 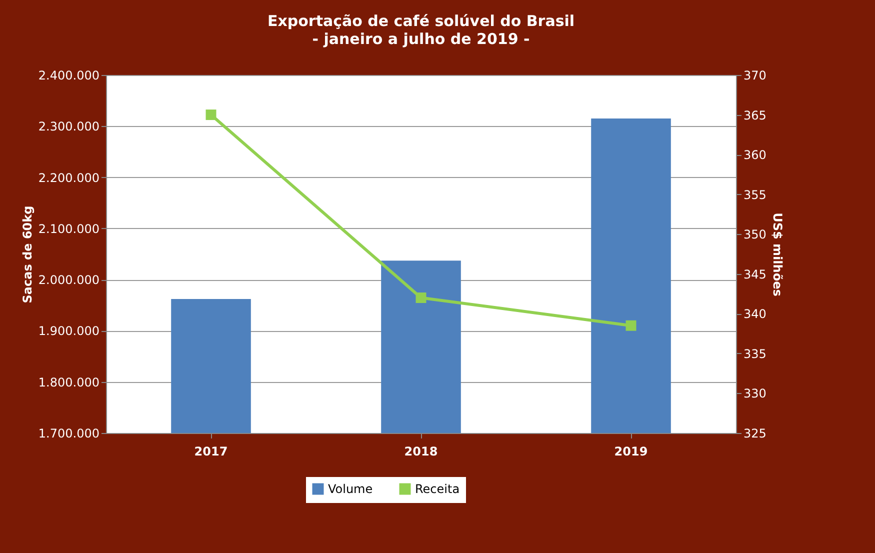 What do you see at coordinates (755, 195) in the screenshot?
I see `y2-tick-label: 355` at bounding box center [755, 195].